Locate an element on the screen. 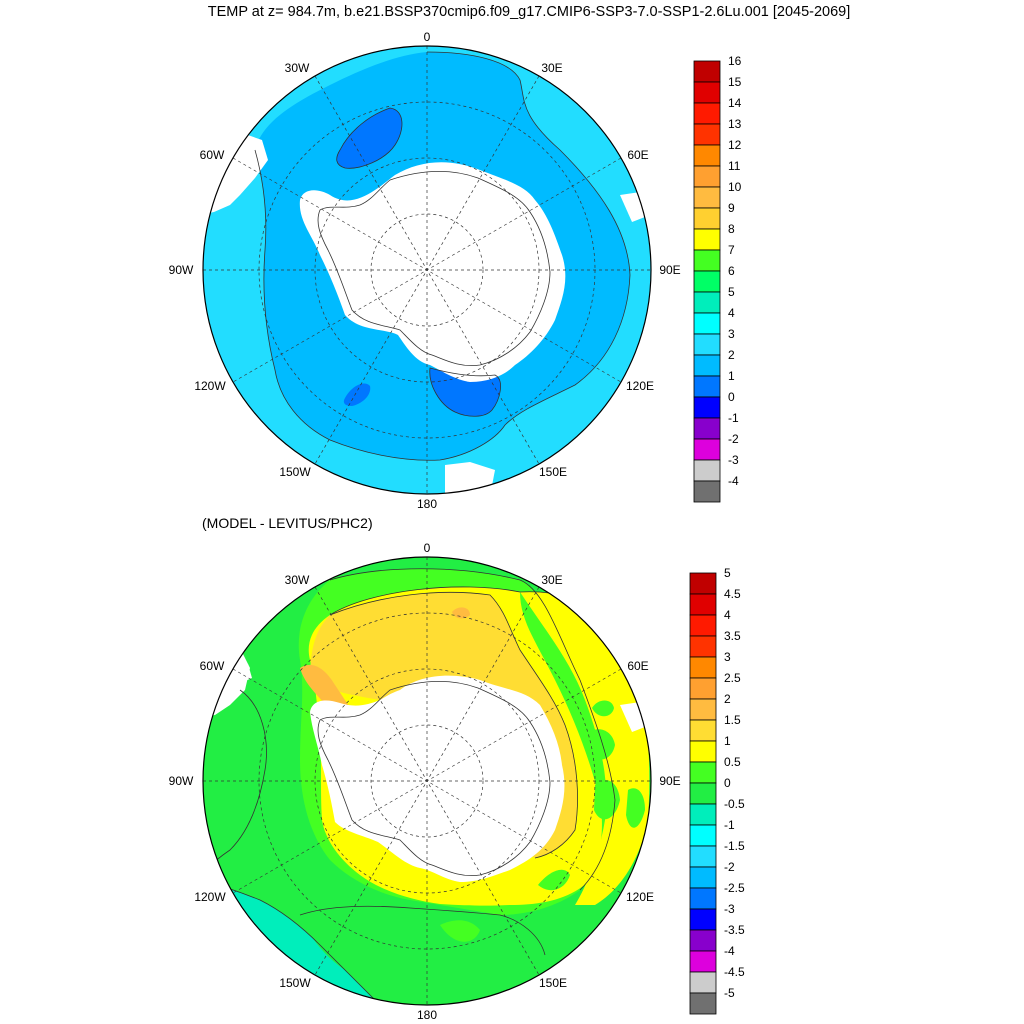 Image resolution: width=1024 pixels, height=1024 pixels. colorbar-tick-label: 4.5 is located at coordinates (732, 594).